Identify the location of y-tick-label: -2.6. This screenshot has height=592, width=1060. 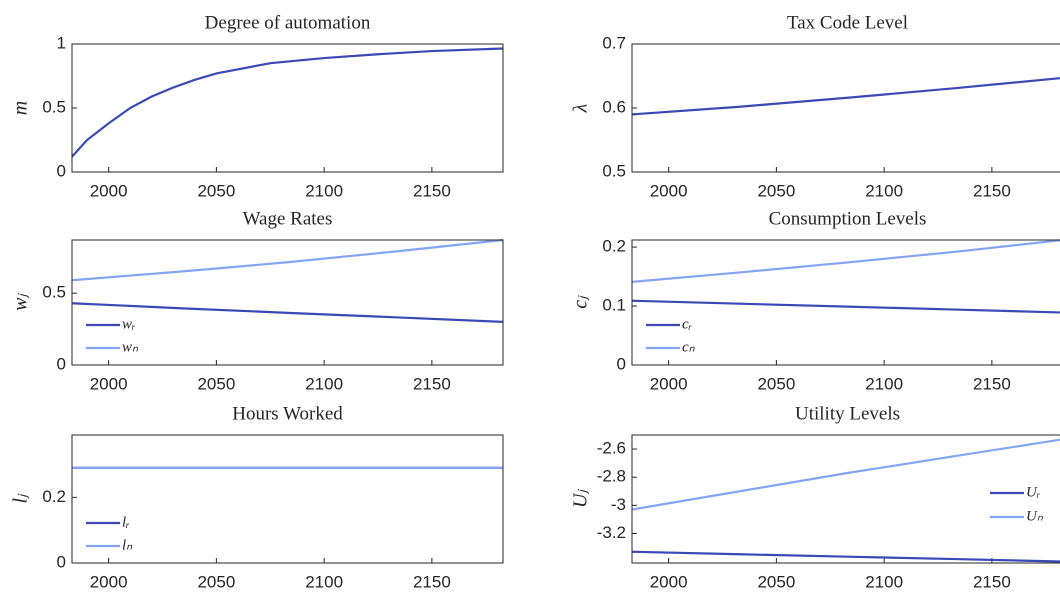
(611, 448).